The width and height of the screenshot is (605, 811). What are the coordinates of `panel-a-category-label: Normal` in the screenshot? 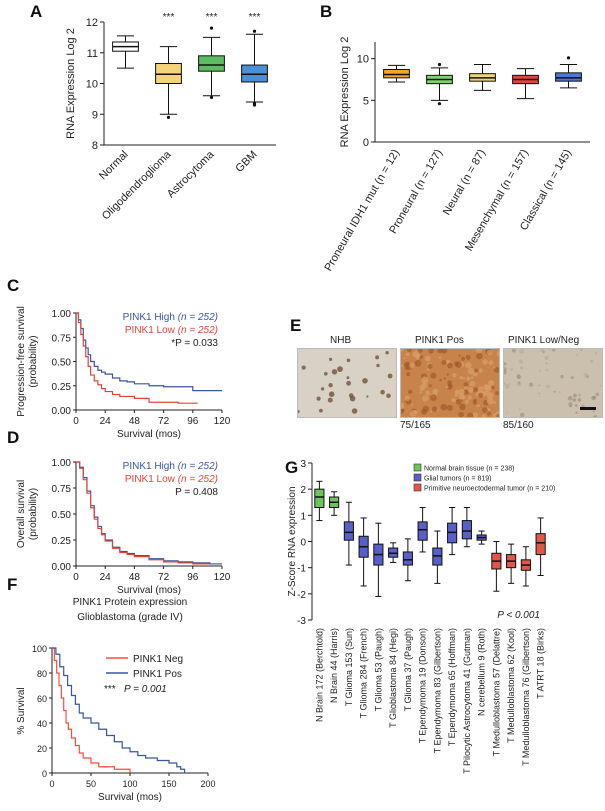 It's located at (114, 166).